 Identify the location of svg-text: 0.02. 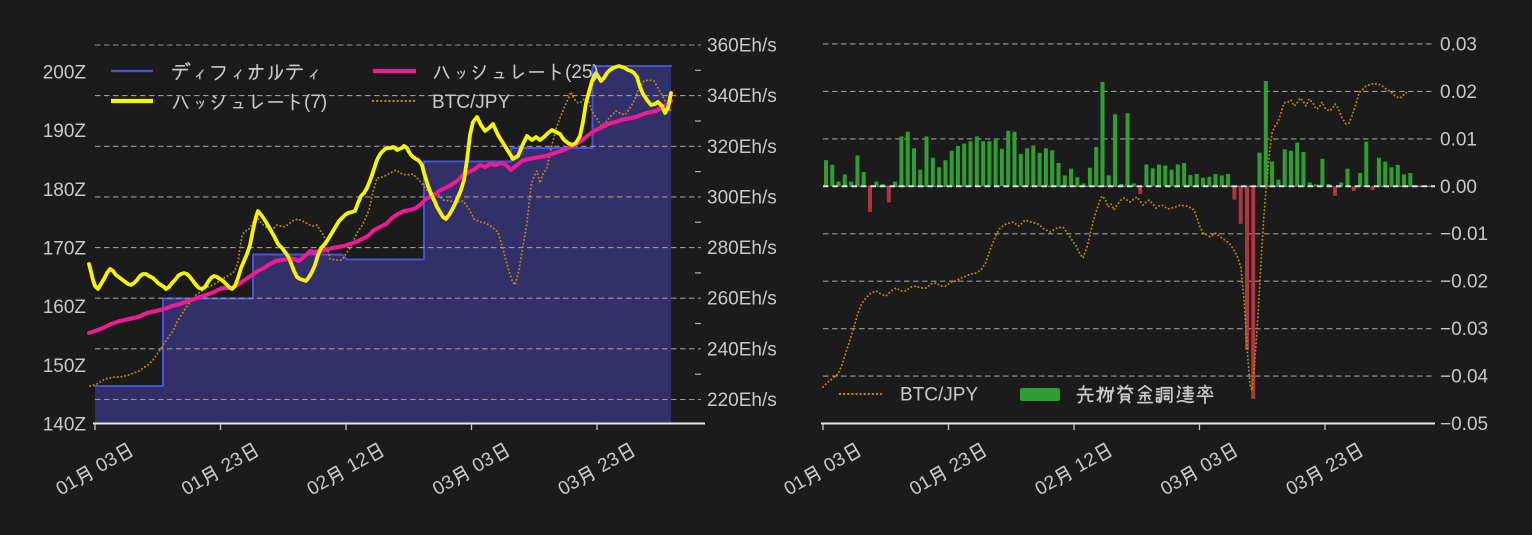
(1458, 92).